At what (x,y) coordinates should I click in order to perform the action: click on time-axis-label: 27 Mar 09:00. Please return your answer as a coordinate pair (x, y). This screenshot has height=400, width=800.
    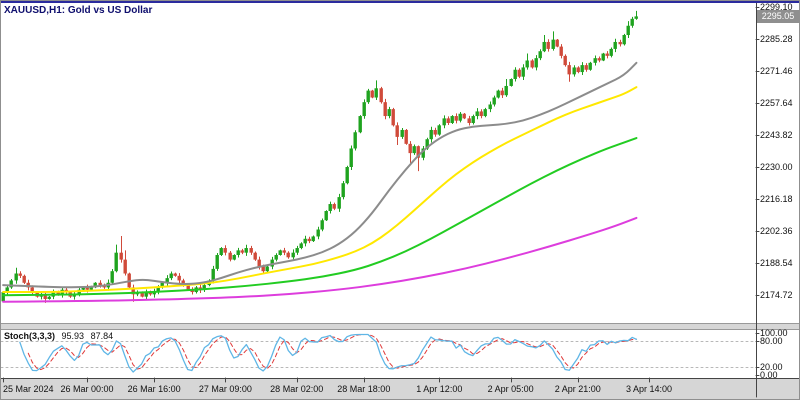
    Looking at the image, I should click on (225, 389).